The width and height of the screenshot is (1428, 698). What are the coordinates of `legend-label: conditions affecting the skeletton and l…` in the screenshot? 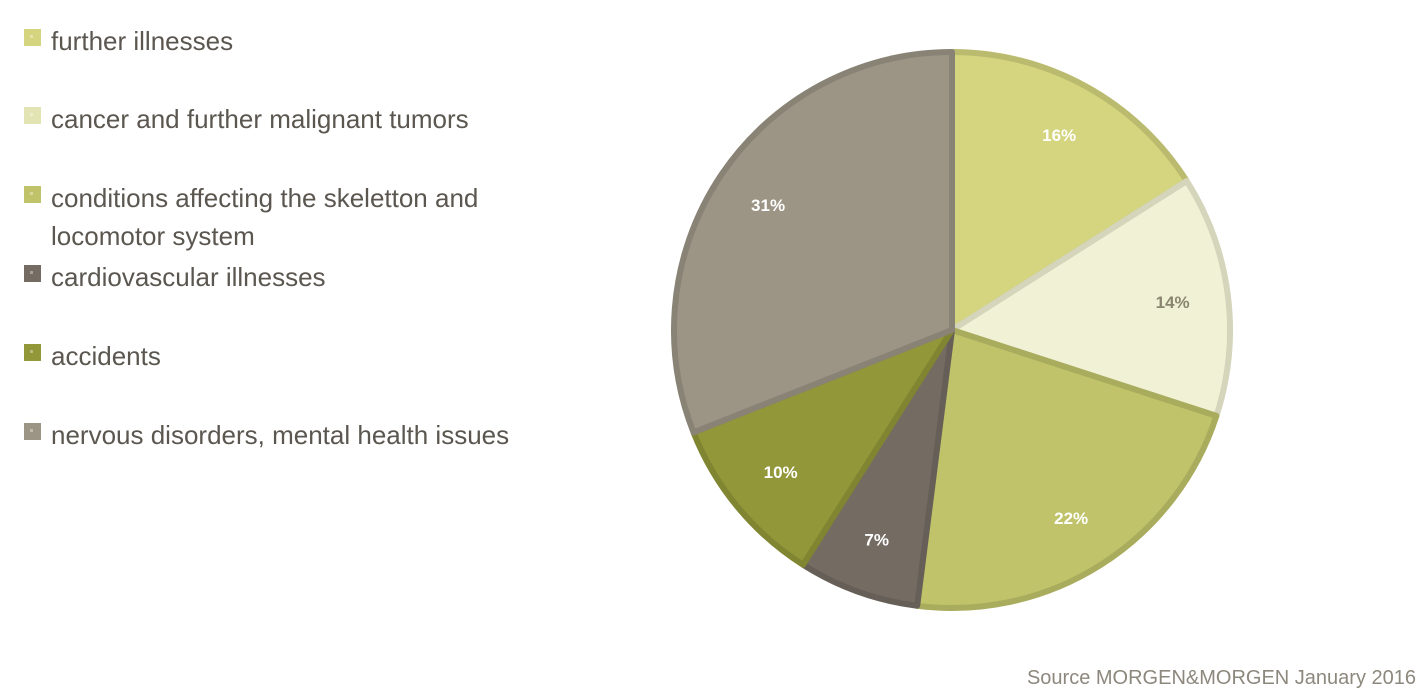 It's located at (265, 217).